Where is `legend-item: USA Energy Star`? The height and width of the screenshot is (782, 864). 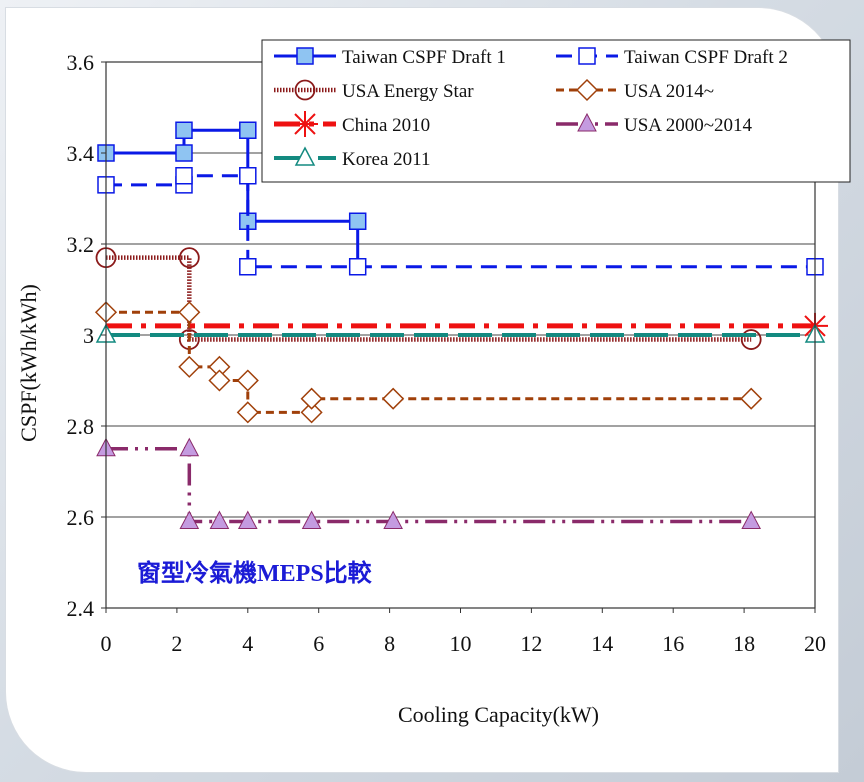 legend-item: USA Energy Star is located at coordinates (374, 90).